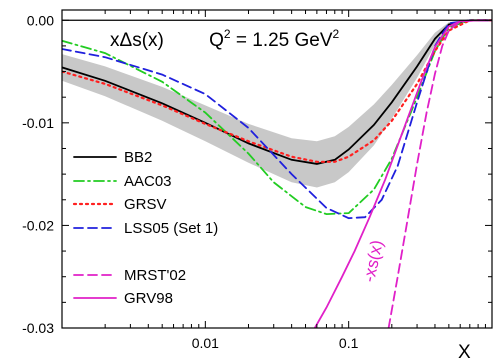 The height and width of the screenshot is (362, 499). What do you see at coordinates (205, 343) in the screenshot?
I see `x-tick-label-0: 0.01` at bounding box center [205, 343].